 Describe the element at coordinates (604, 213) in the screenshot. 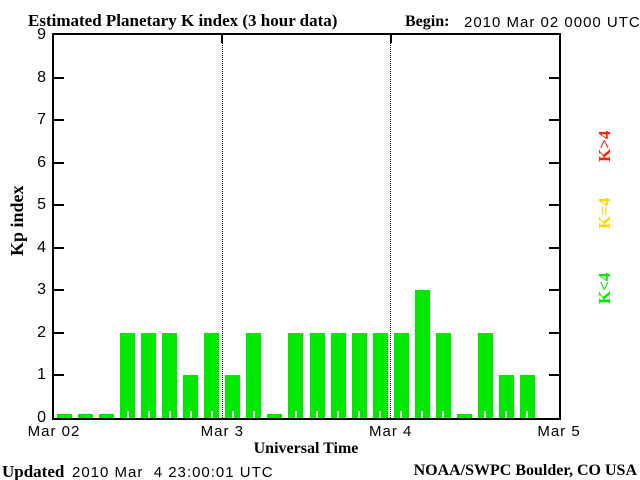

I see `legend-item: K=4` at that location.